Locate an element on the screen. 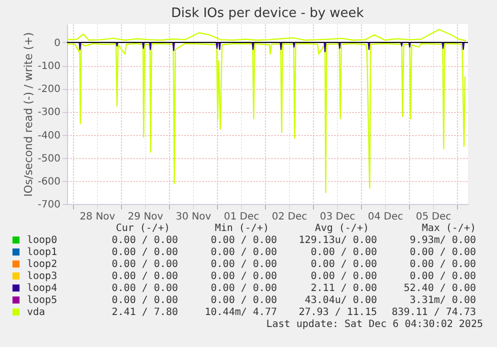 This screenshot has height=347, width=497. x-tick-label: 01 Dec is located at coordinates (242, 217).